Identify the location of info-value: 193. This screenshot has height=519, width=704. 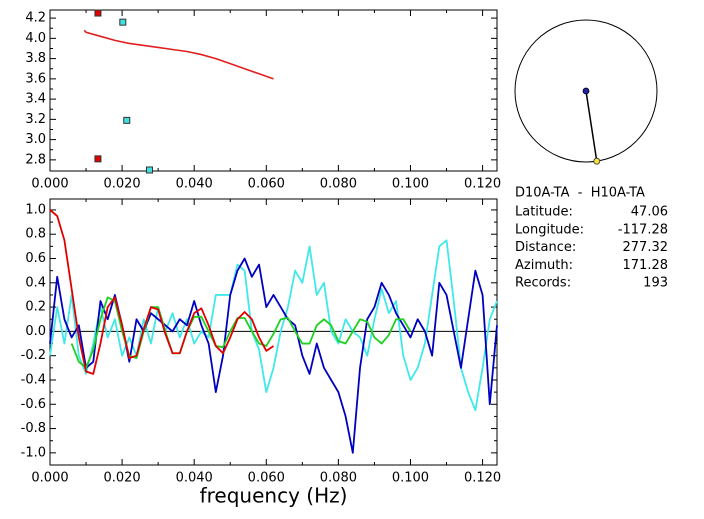
(655, 283).